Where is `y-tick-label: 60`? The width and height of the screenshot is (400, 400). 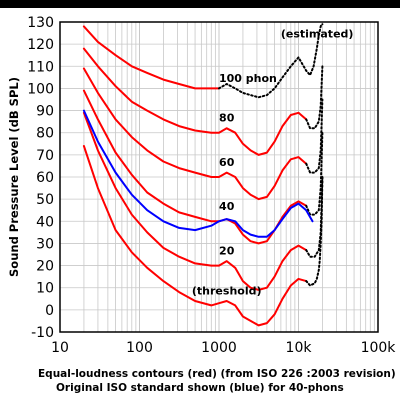
y-tick-label: 60 is located at coordinates (45, 178).